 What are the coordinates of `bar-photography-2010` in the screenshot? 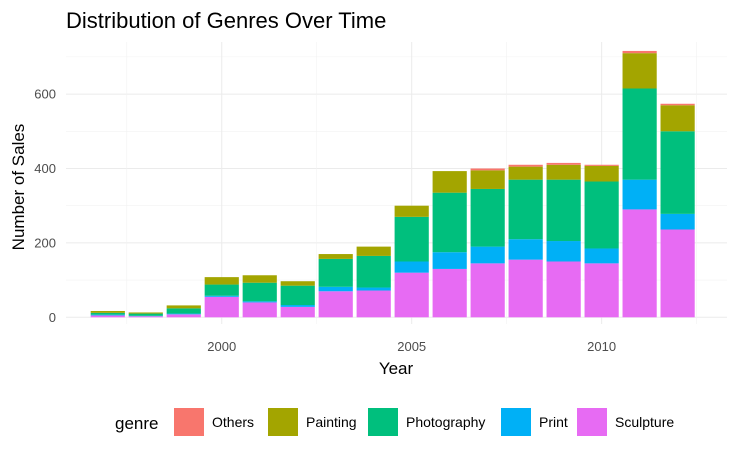 It's located at (601, 215).